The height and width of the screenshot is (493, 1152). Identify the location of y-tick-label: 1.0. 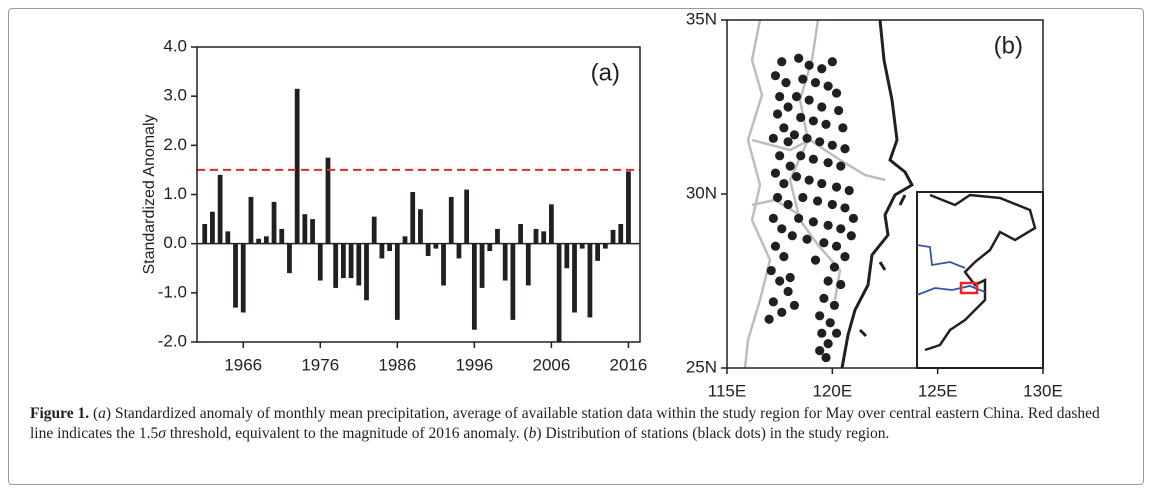
(175, 193).